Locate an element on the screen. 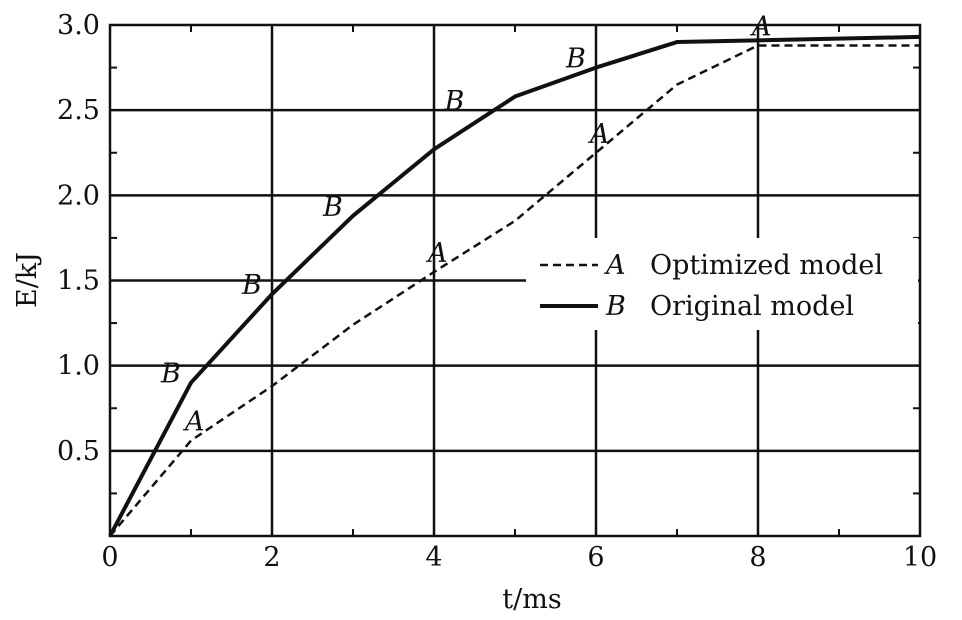 This screenshot has width=962, height=620. y-tick-label: 2.5 is located at coordinates (78, 110).